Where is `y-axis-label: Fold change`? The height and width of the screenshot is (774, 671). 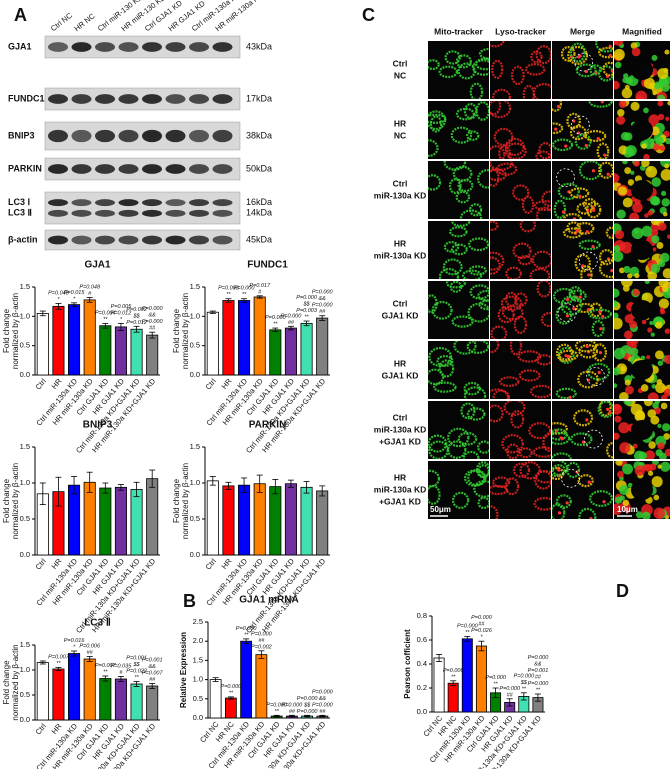
y-axis-label: Fold change is located at coordinates (6, 500).